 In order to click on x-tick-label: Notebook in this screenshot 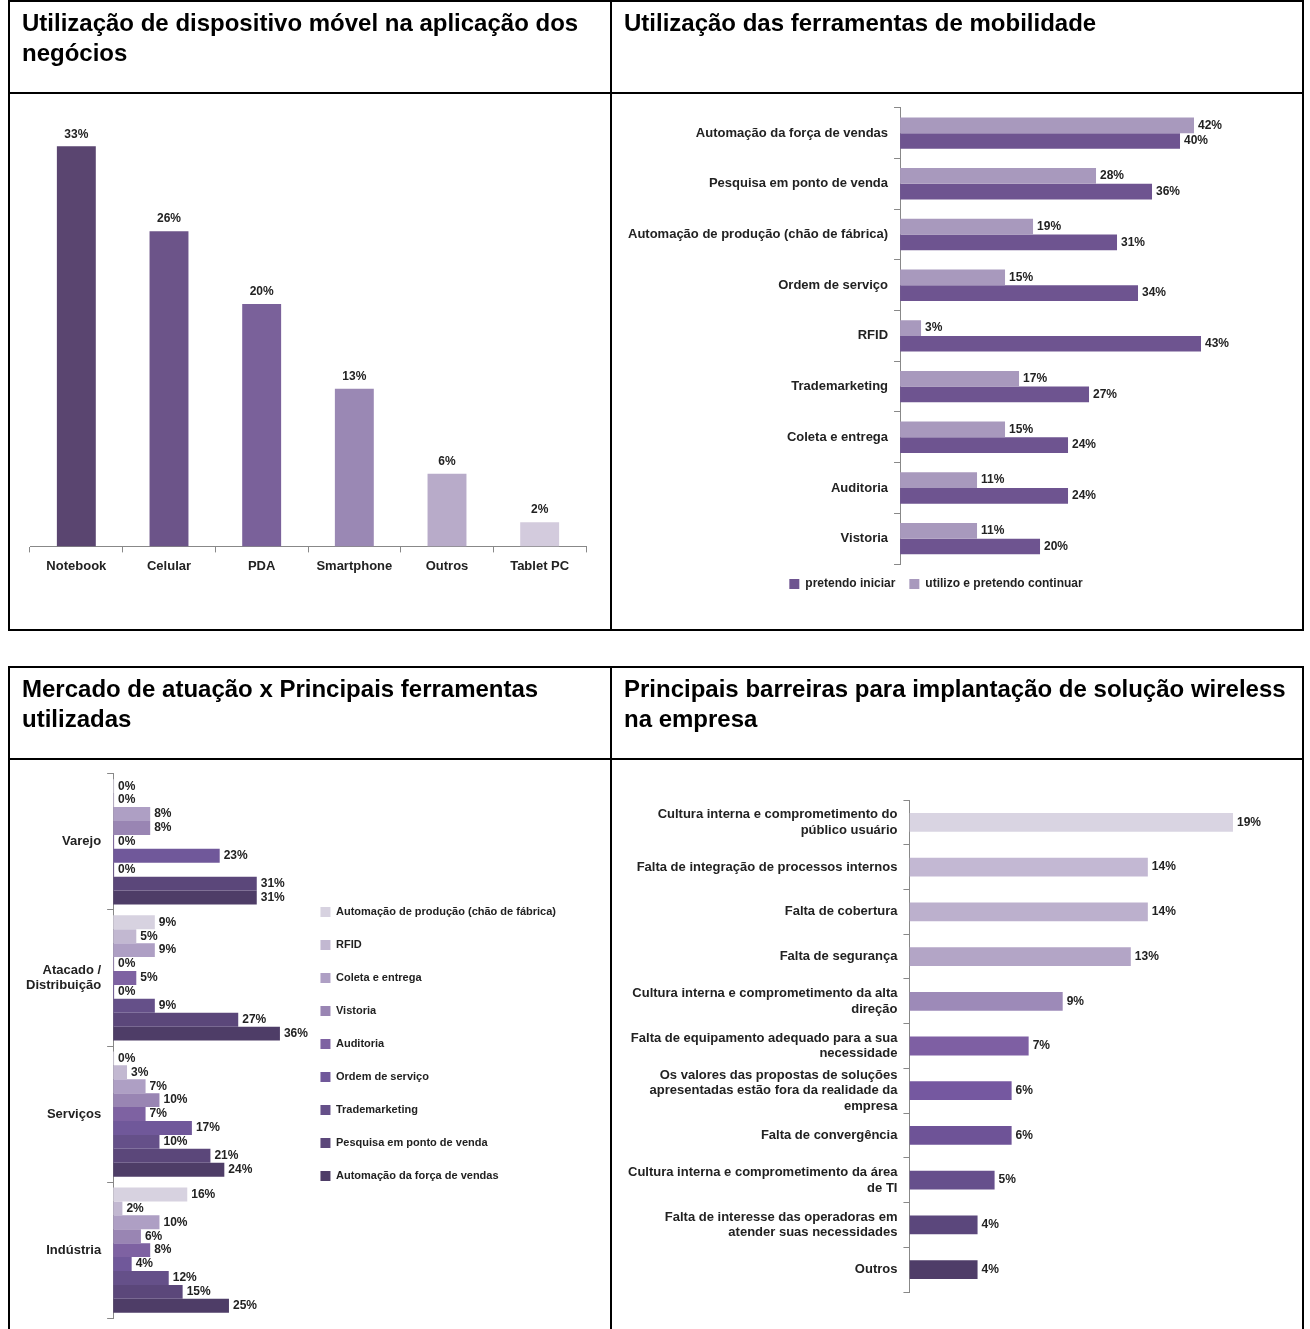, I will do `click(77, 565)`.